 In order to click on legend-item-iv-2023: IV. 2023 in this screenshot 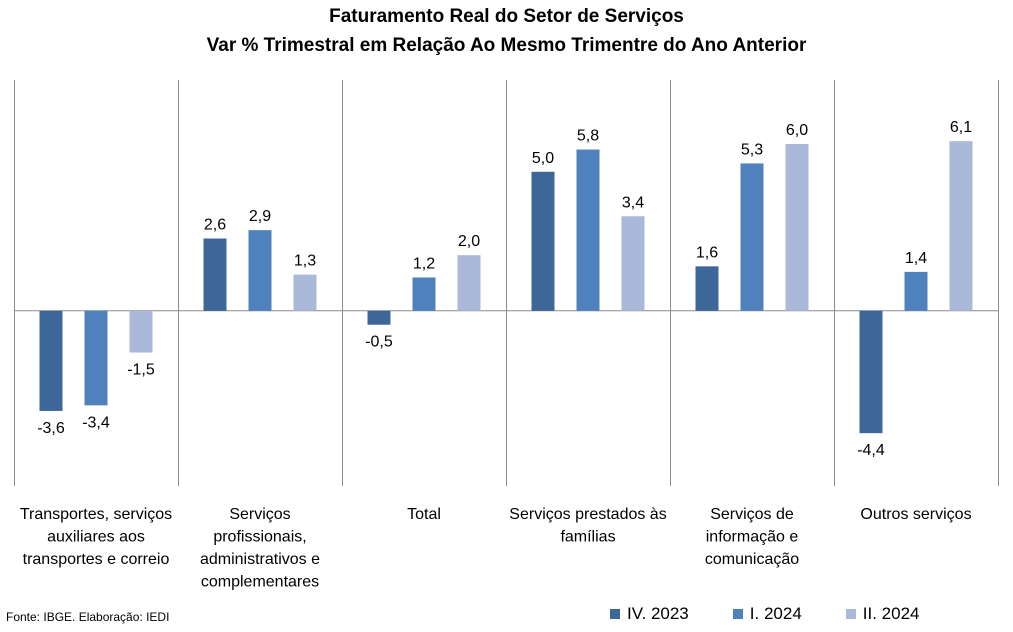, I will do `click(649, 614)`.